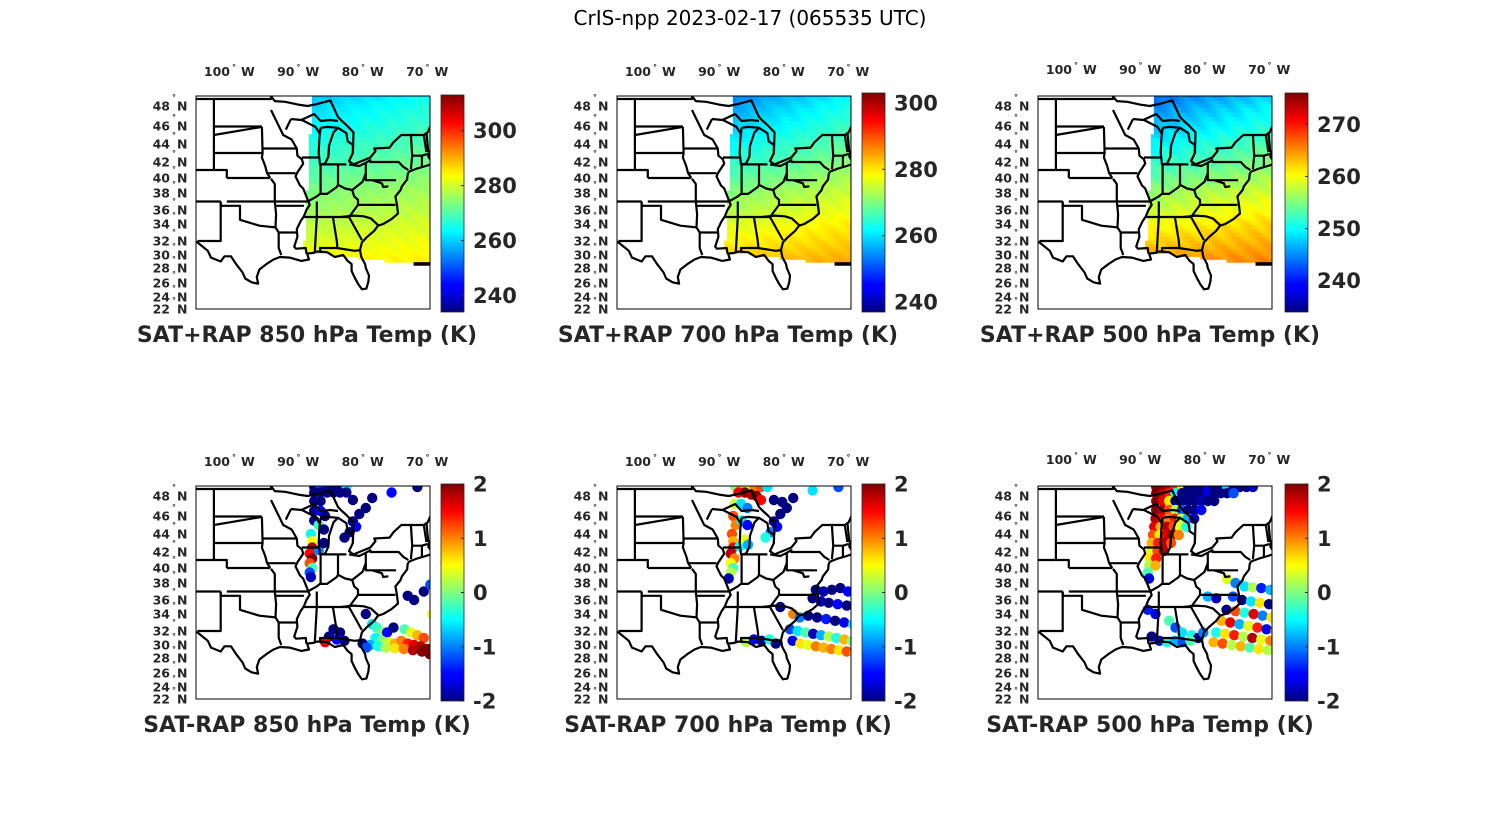 The height and width of the screenshot is (825, 1500). Describe the element at coordinates (162, 224) in the screenshot. I see `lat-tick-label: 34` at that location.